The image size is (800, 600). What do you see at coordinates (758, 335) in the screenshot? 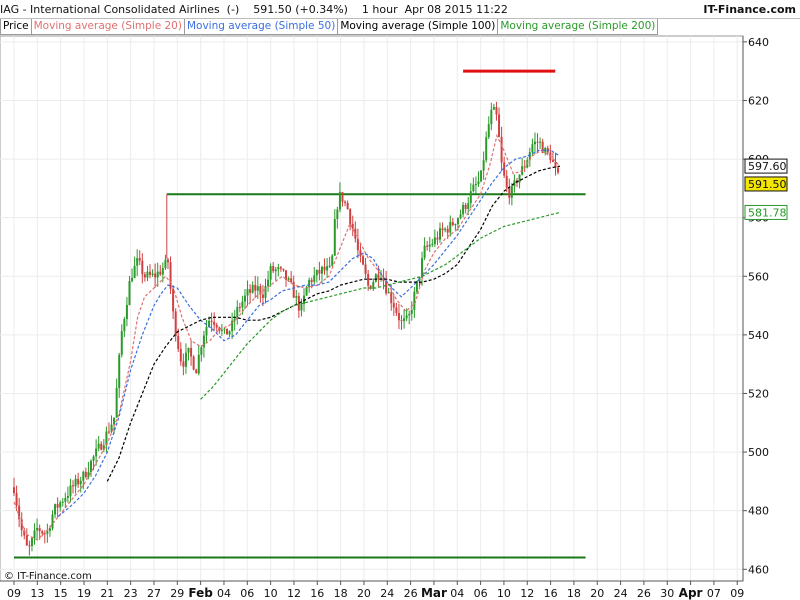
I see `y-tick-label: 540` at bounding box center [758, 335].